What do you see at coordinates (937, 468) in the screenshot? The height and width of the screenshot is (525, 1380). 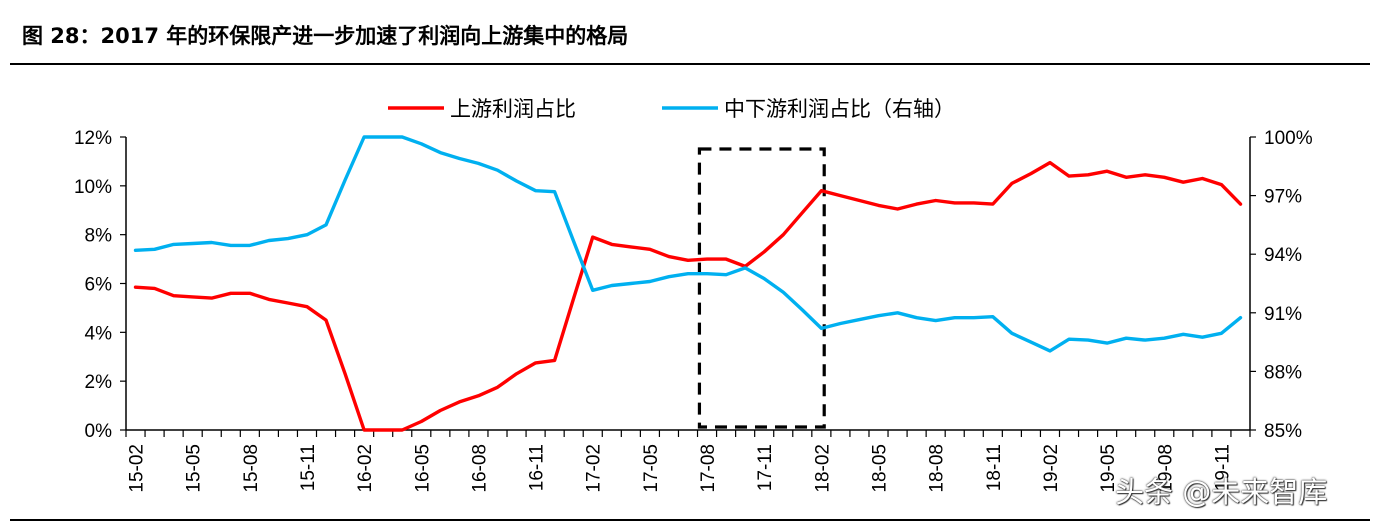 I see `x-tick-label: 18-08` at bounding box center [937, 468].